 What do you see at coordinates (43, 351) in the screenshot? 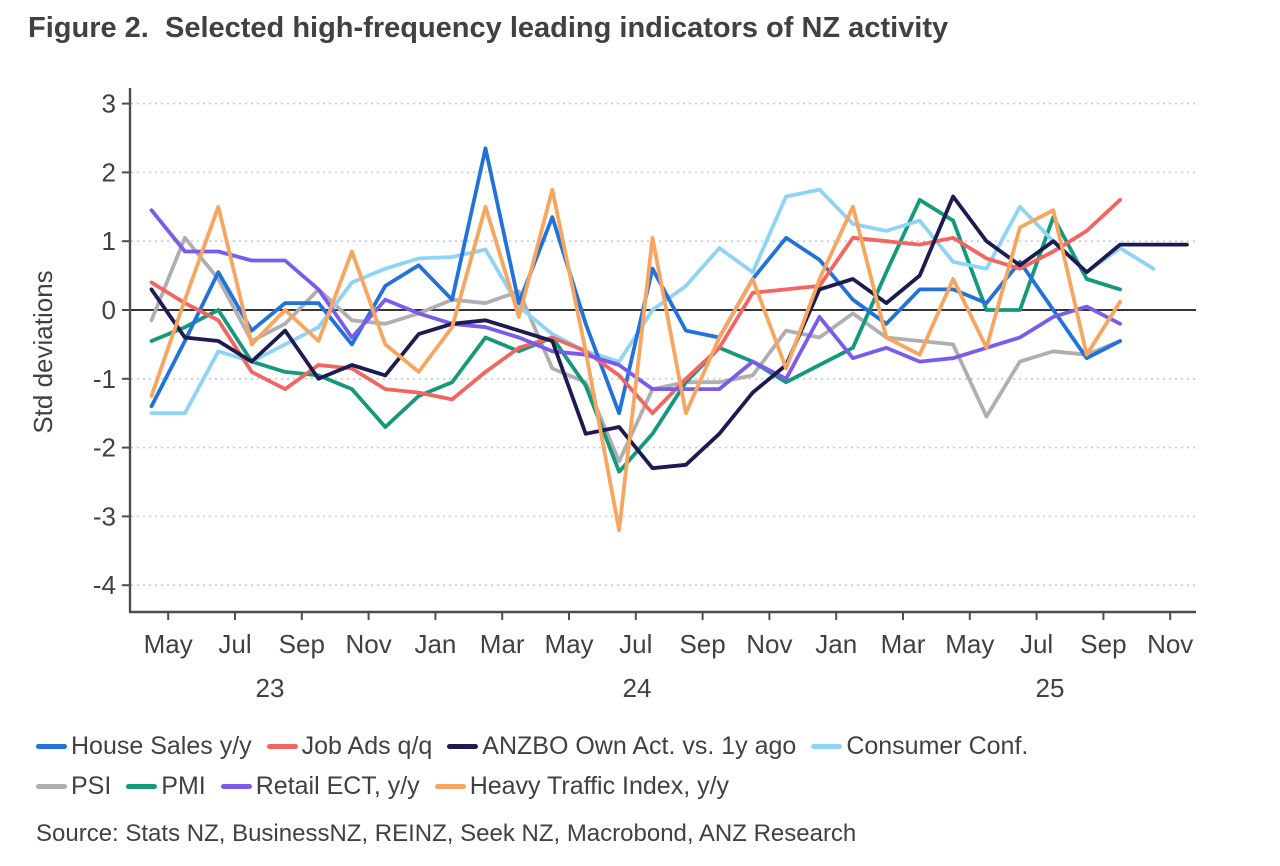
I see `y-axis-title: Std deviations` at bounding box center [43, 351].